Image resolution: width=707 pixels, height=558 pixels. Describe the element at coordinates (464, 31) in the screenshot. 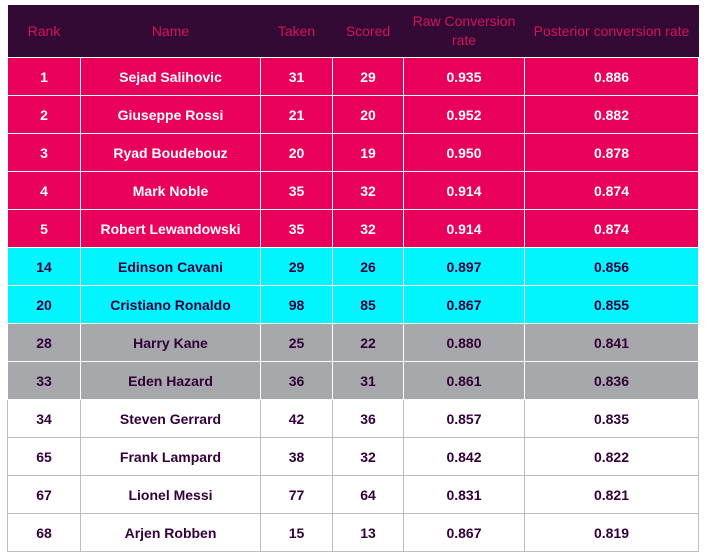

I see `header-raw-conversion-rate: Raw Conversion rate` at that location.